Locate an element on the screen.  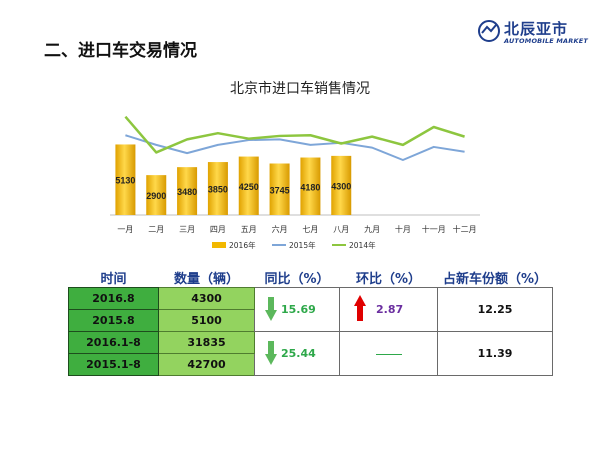
header-share: 占新车份额（%） is located at coordinates (495, 279).